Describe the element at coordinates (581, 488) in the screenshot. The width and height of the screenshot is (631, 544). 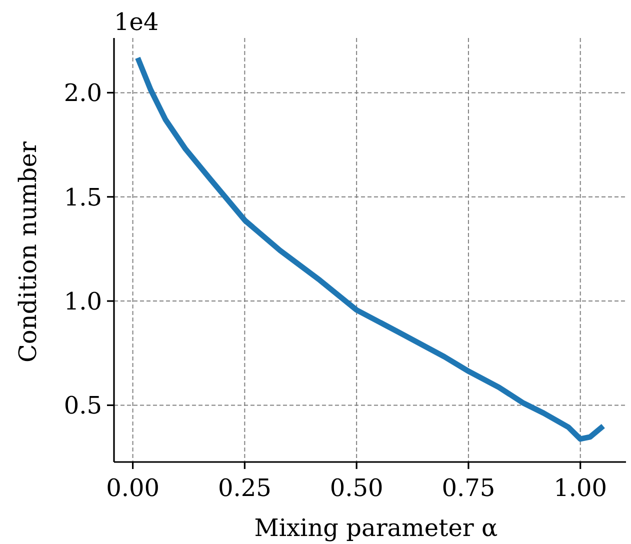
I see `x-tick-label: 1.00` at that location.